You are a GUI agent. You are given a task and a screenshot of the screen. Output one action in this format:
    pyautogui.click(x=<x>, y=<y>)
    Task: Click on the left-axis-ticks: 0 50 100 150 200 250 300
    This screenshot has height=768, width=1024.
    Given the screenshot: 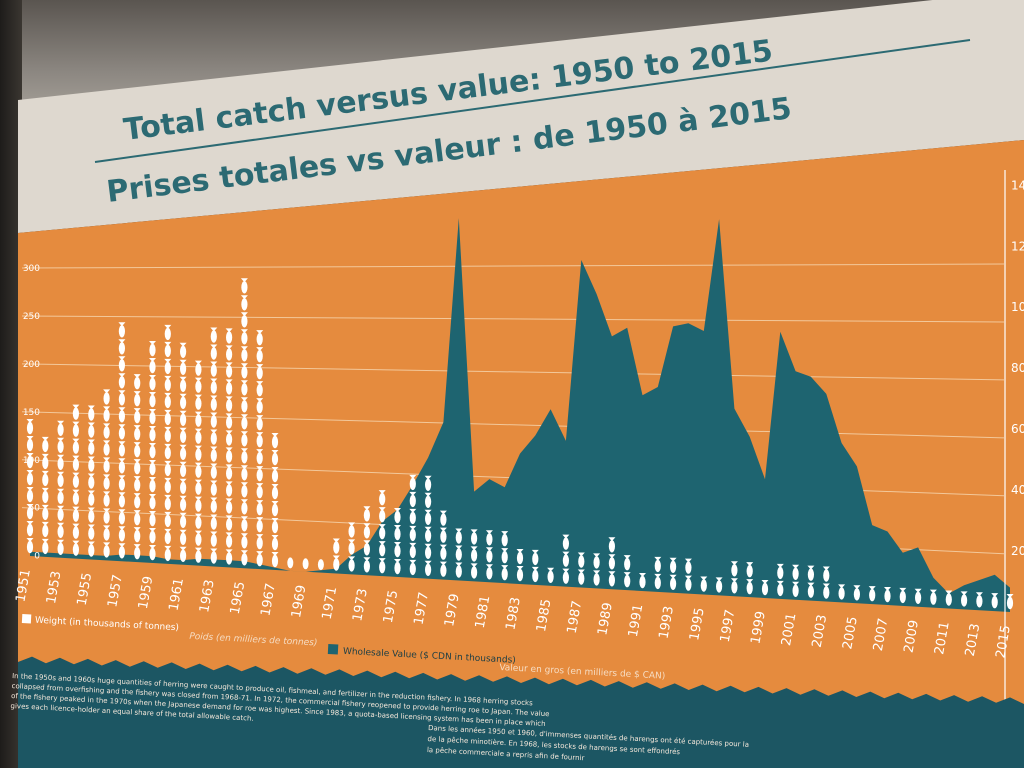 What is the action you would take?
    pyautogui.click(x=31, y=413)
    